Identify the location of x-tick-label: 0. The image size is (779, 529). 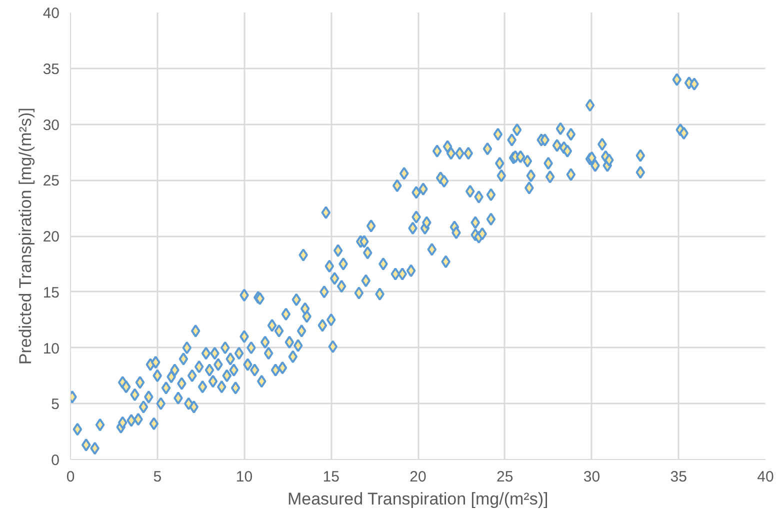
(70, 477).